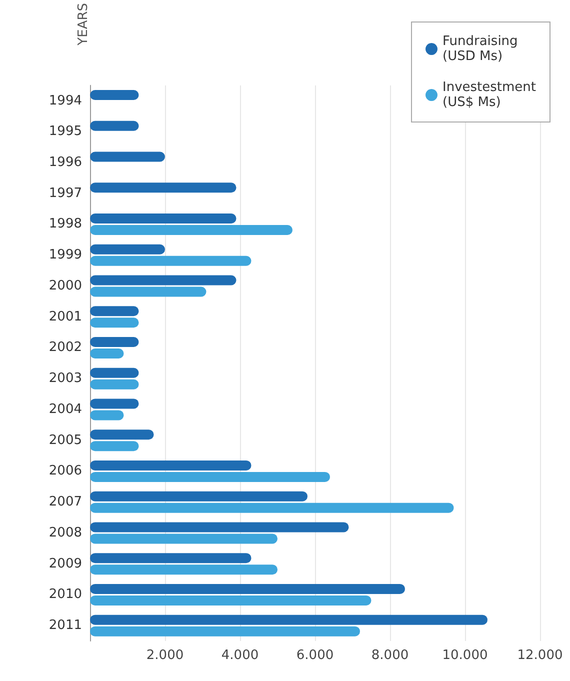  What do you see at coordinates (65, 409) in the screenshot?
I see `y-tick-label: 2004` at bounding box center [65, 409].